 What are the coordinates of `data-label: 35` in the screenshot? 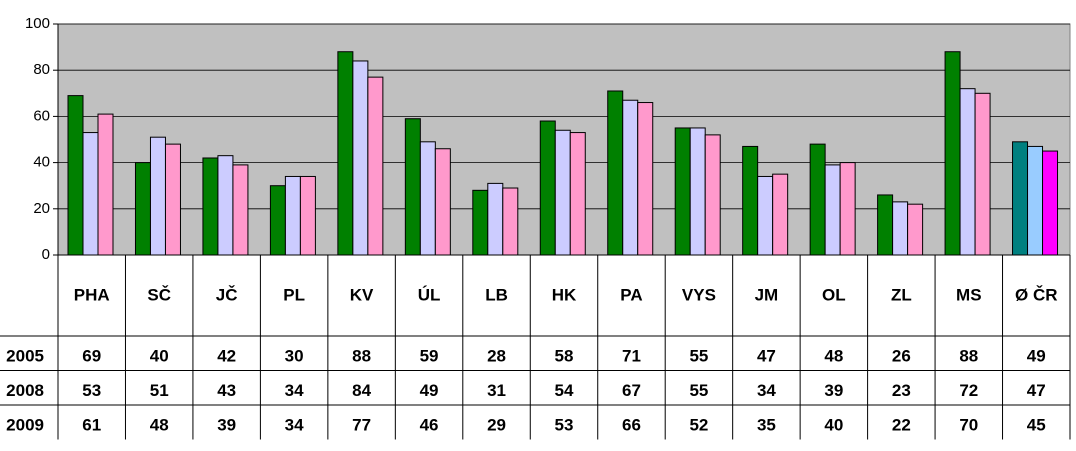 It's located at (766, 425).